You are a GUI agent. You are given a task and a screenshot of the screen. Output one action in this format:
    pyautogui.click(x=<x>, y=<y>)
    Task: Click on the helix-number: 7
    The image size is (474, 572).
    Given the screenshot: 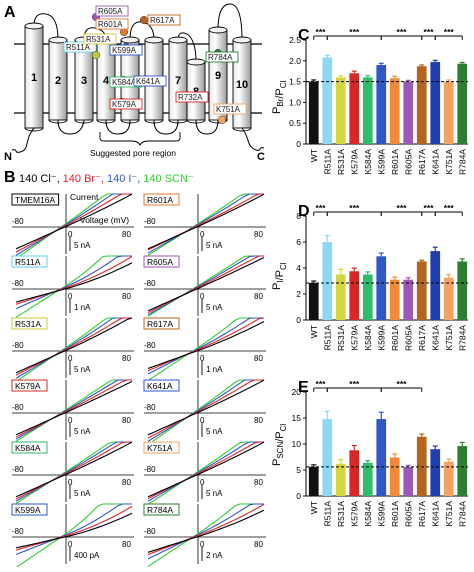 What is the action you would take?
    pyautogui.click(x=178, y=81)
    